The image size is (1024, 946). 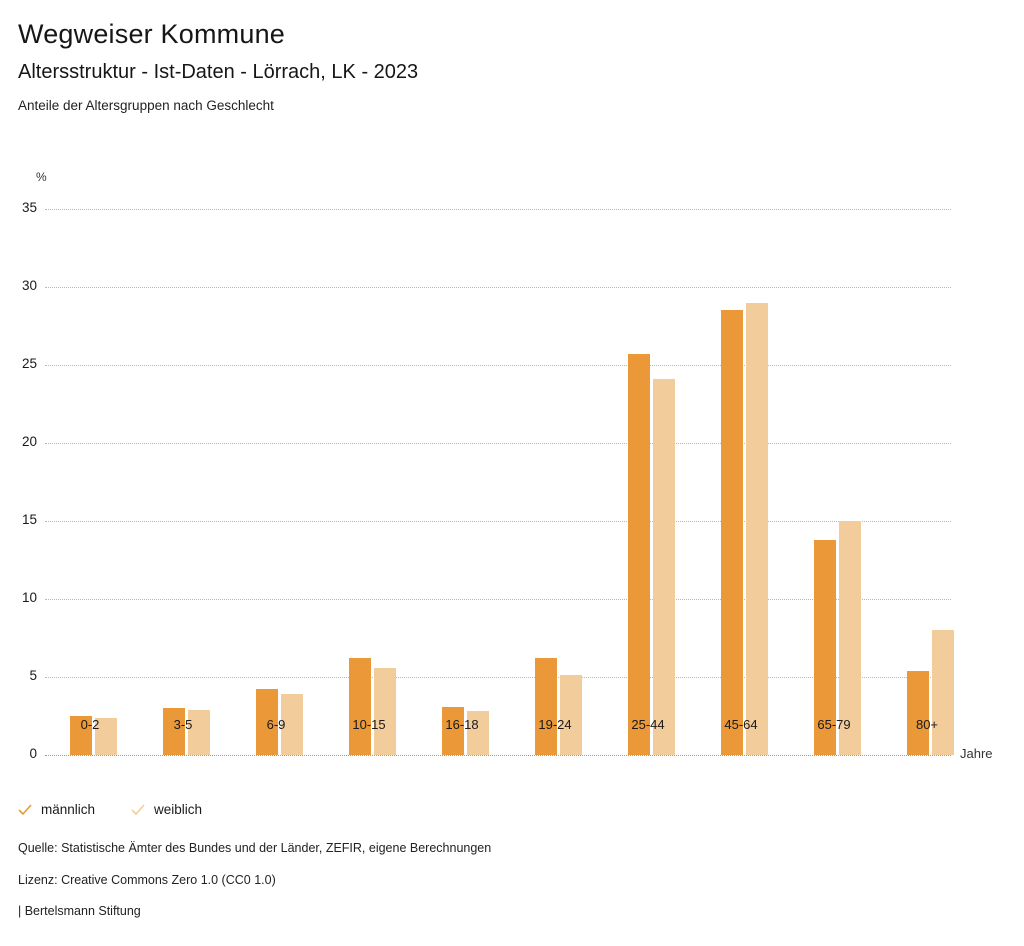 I want to click on x-axis-tick-label: 10-15, so click(x=369, y=724).